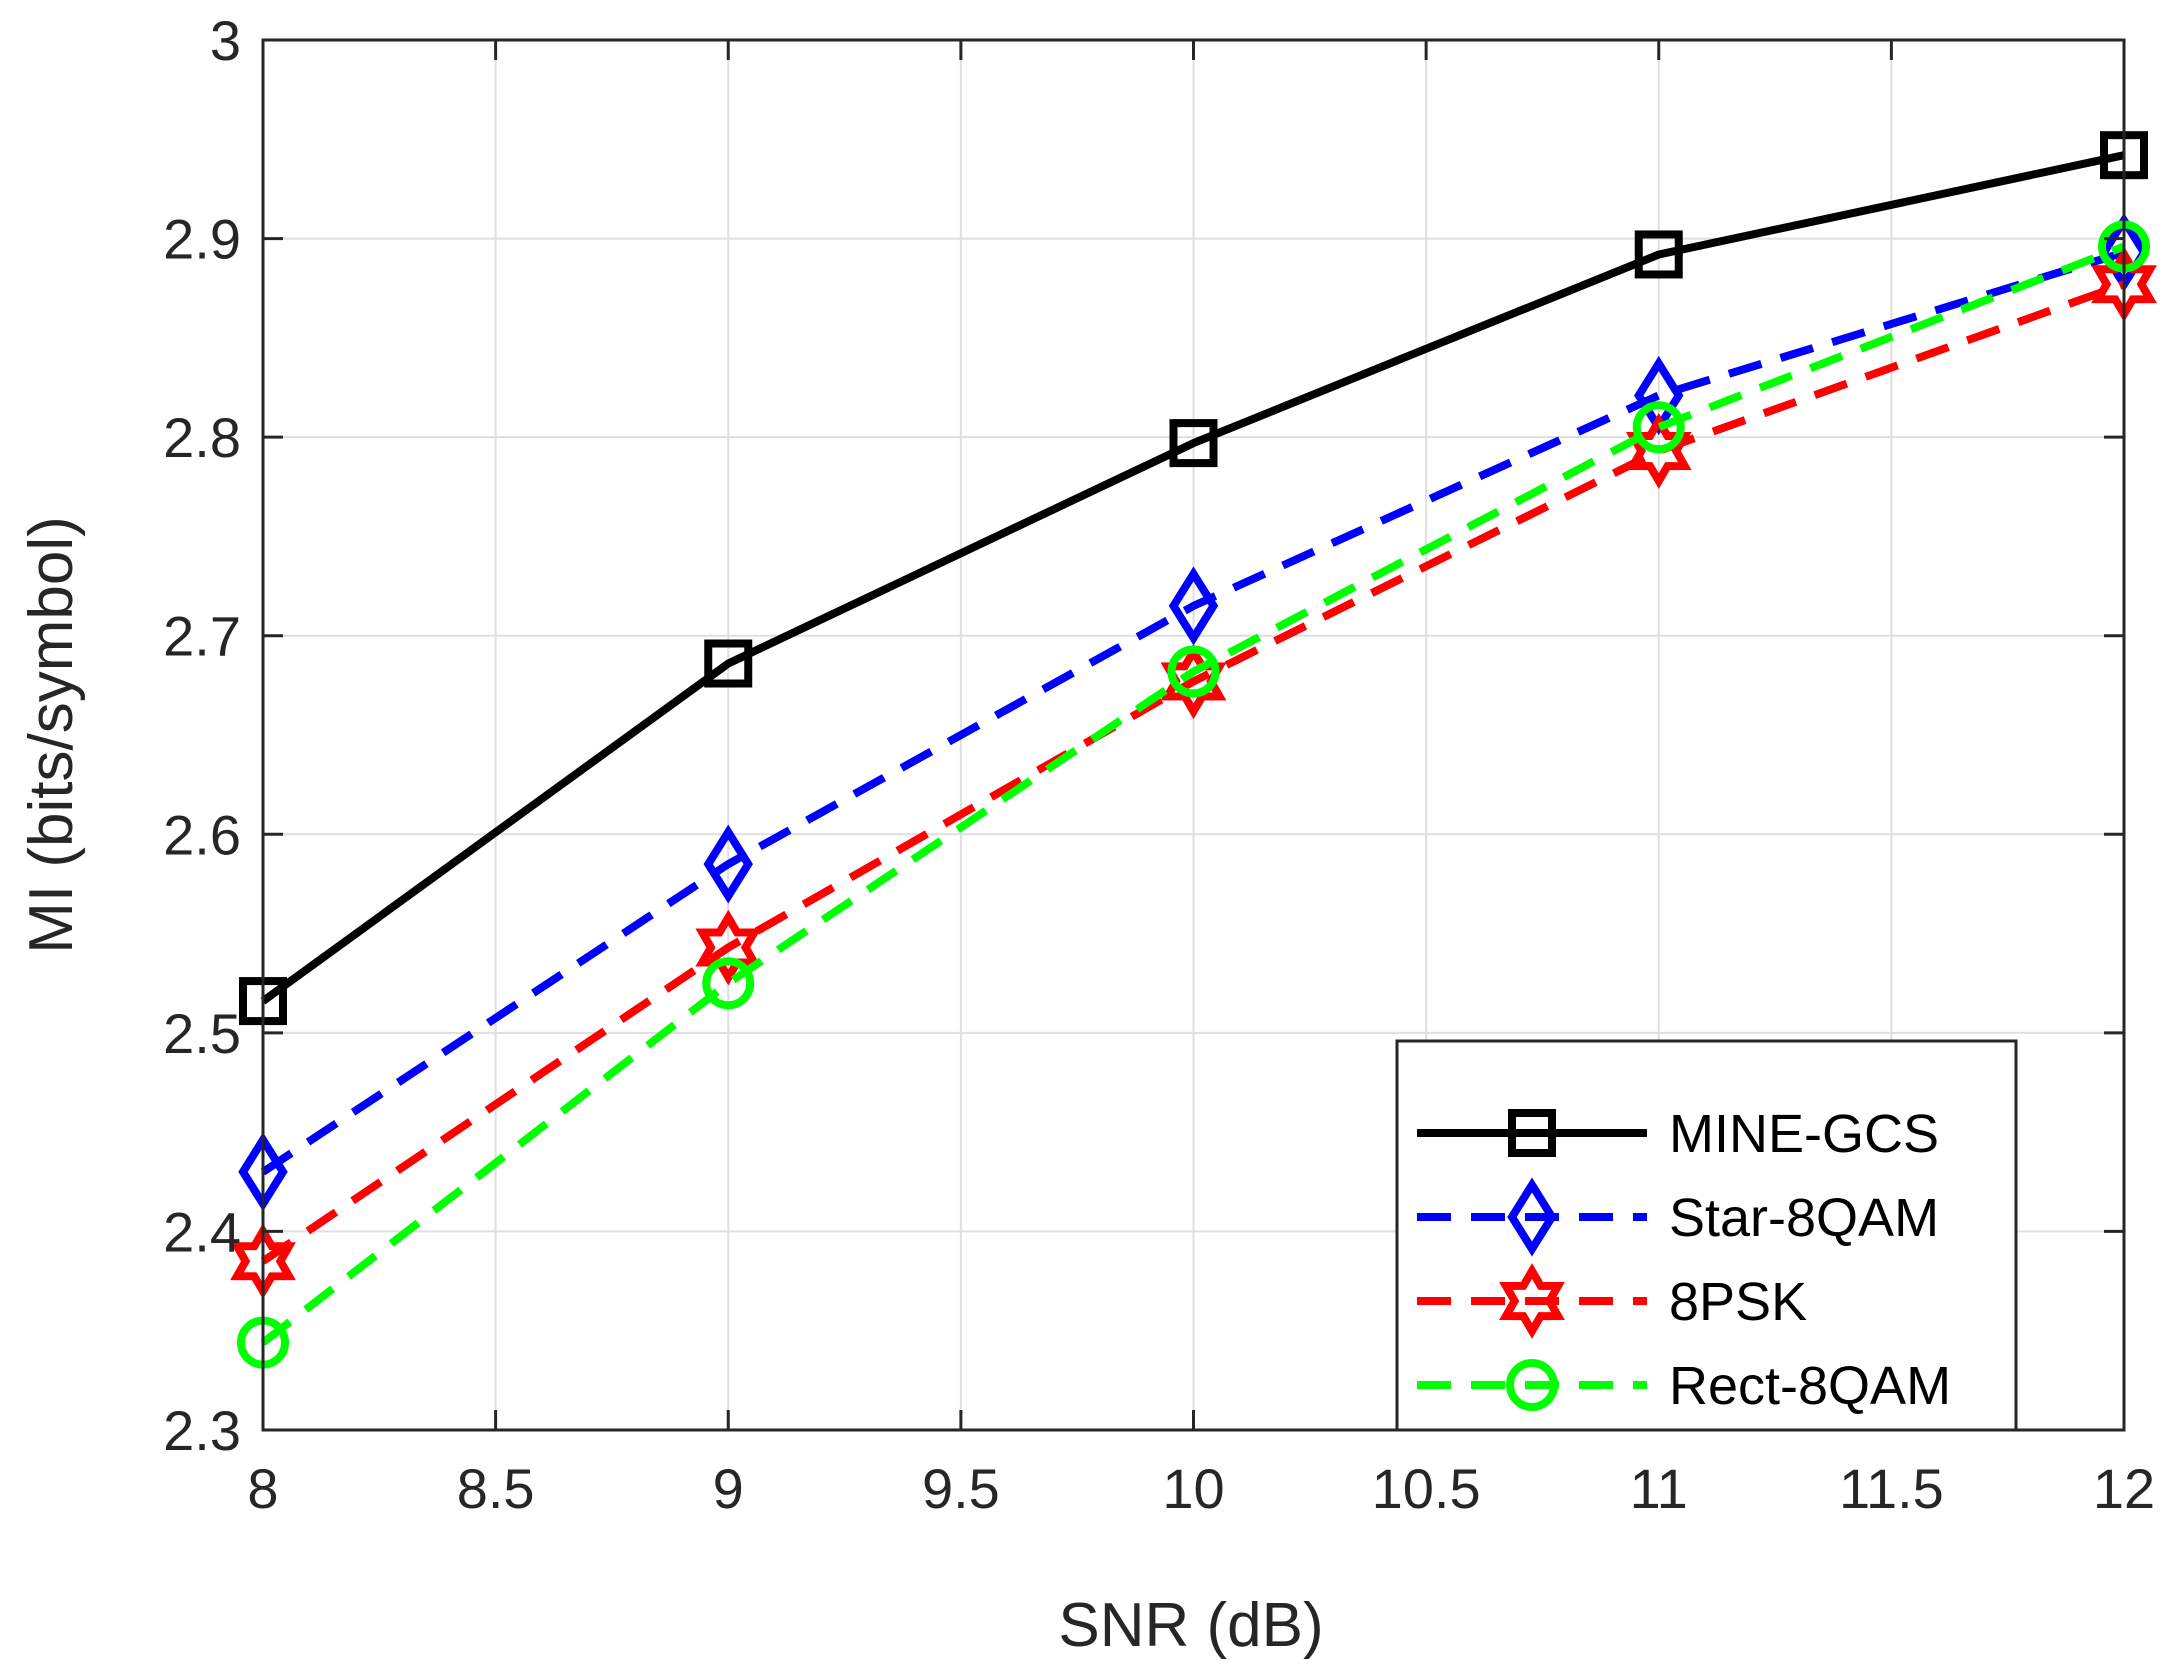 This screenshot has height=1678, width=2169. What do you see at coordinates (1193, 1488) in the screenshot?
I see `x-tick-label: 10` at bounding box center [1193, 1488].